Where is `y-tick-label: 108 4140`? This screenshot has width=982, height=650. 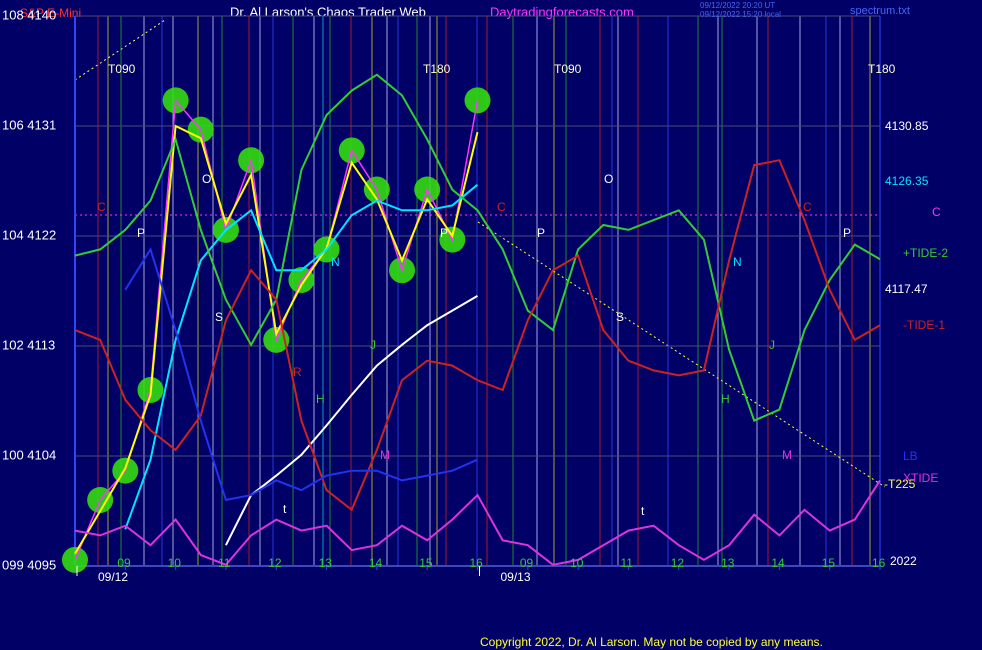 y-tick-label: 108 4140 is located at coordinates (29, 14).